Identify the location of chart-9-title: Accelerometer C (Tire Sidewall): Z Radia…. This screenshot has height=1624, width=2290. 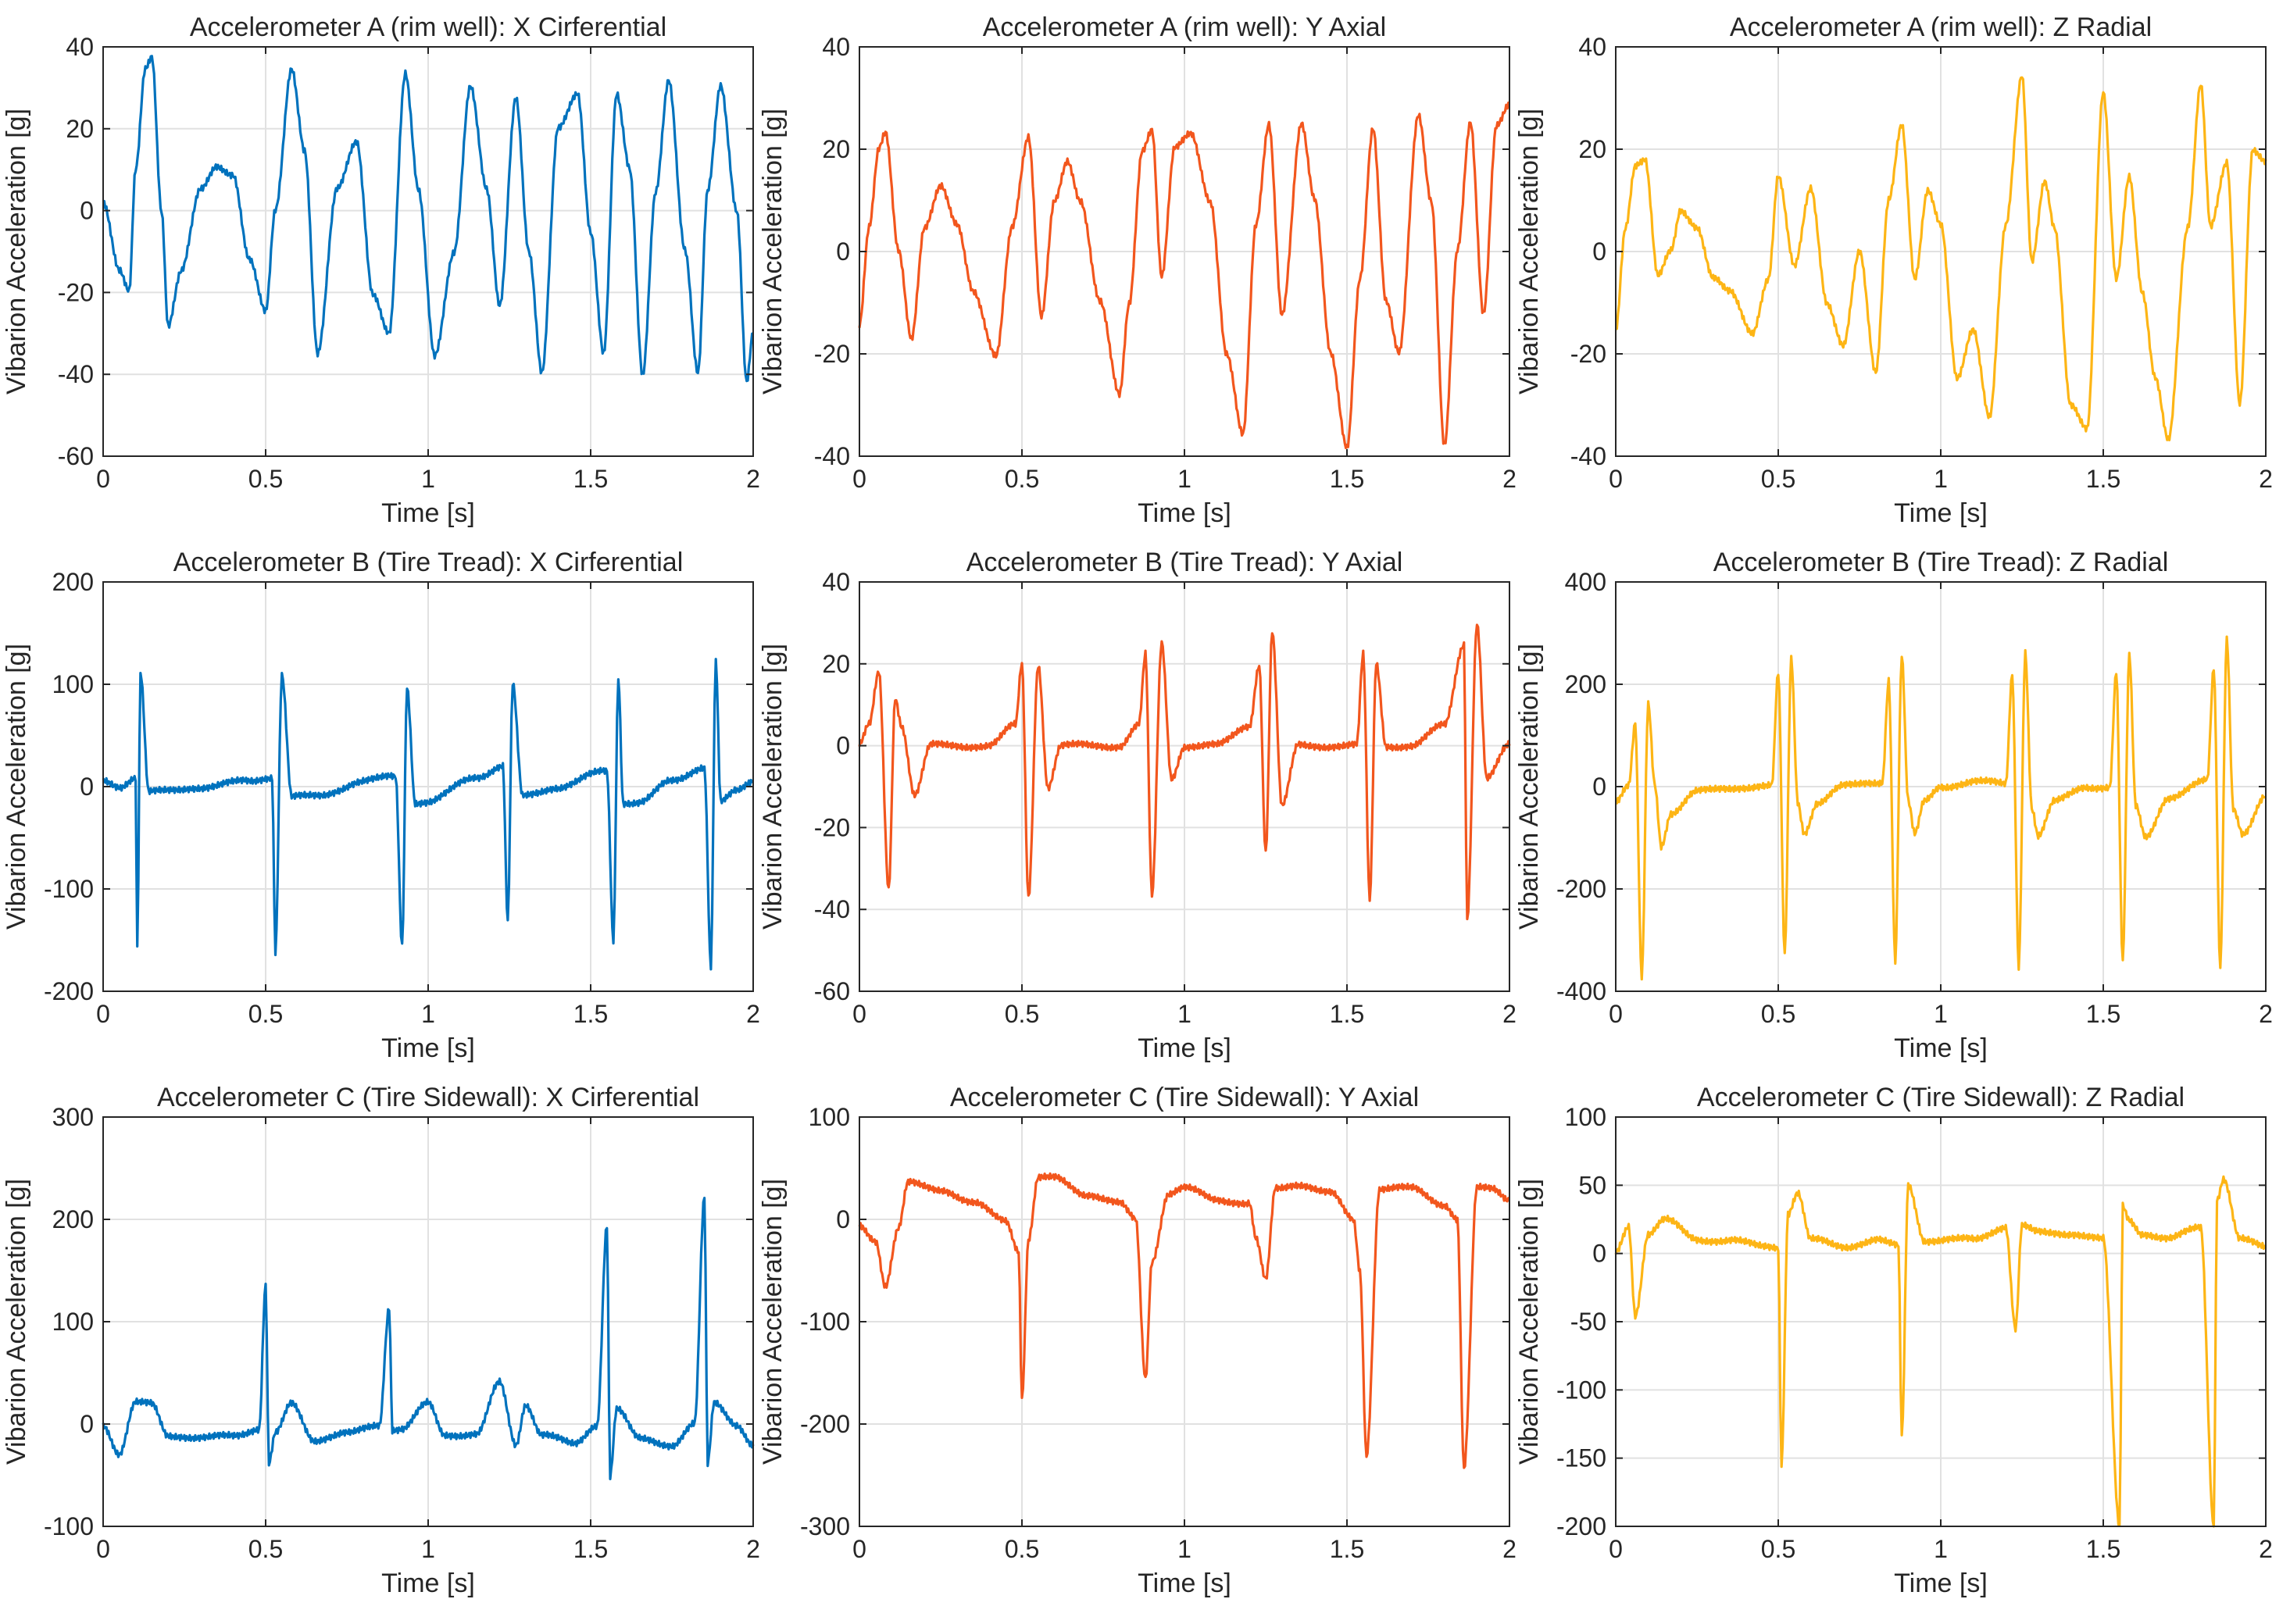
(1941, 1097).